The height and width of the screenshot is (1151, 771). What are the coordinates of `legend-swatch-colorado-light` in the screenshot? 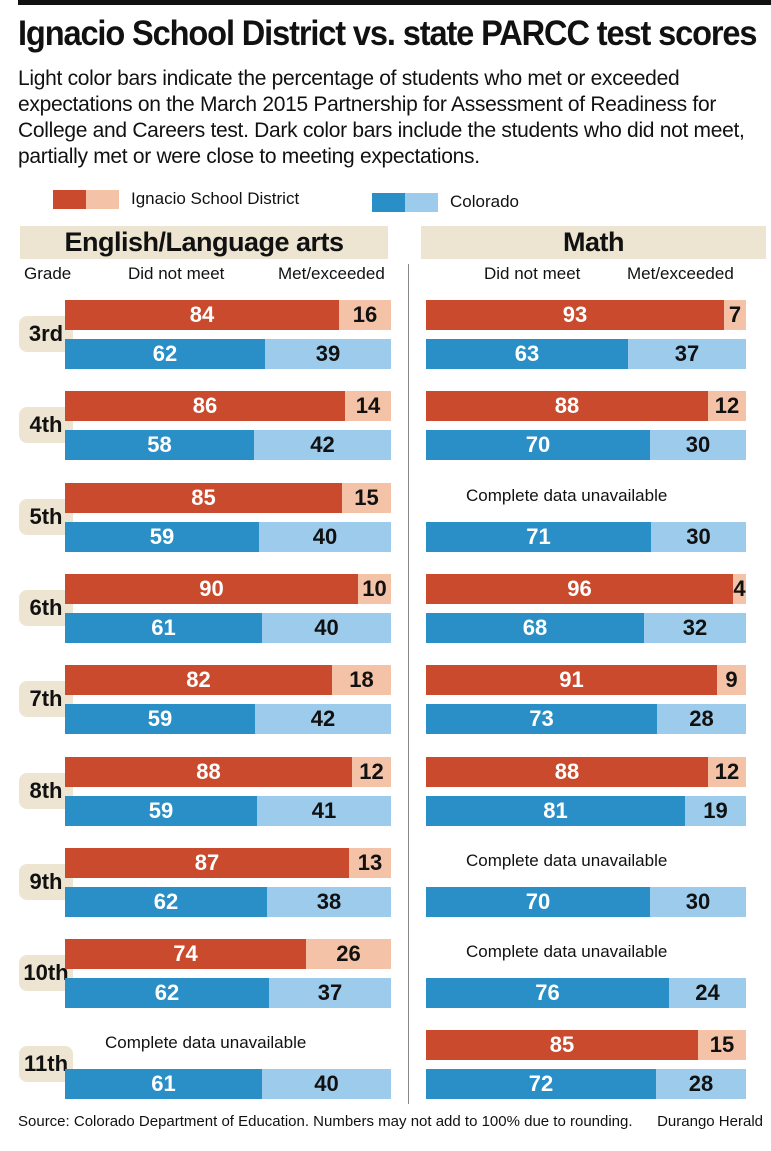 It's located at (421, 202).